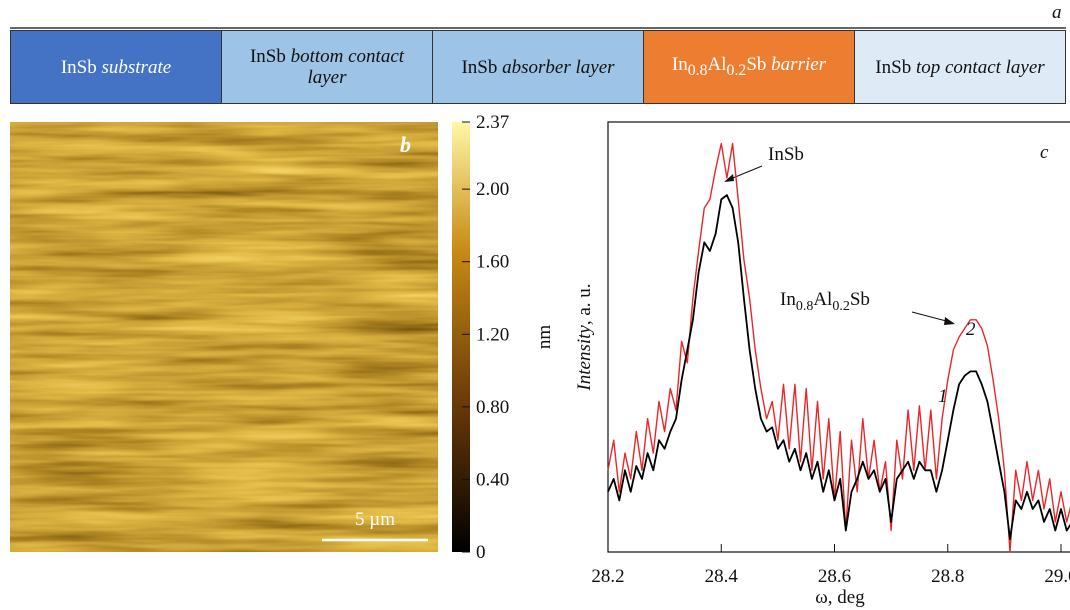 This screenshot has height=610, width=1070. I want to click on layer: InSb top contact layer, so click(960, 67).